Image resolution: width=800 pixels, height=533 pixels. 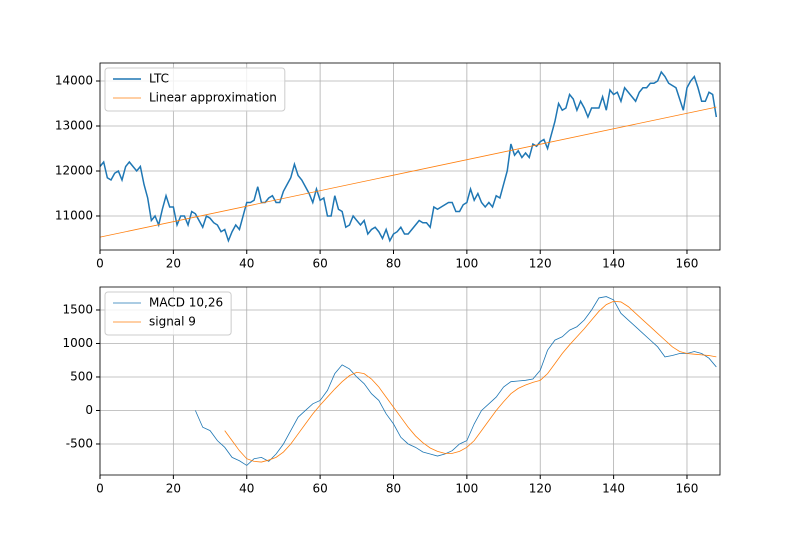 What do you see at coordinates (79, 443) in the screenshot?
I see `y-tick-label: -500` at bounding box center [79, 443].